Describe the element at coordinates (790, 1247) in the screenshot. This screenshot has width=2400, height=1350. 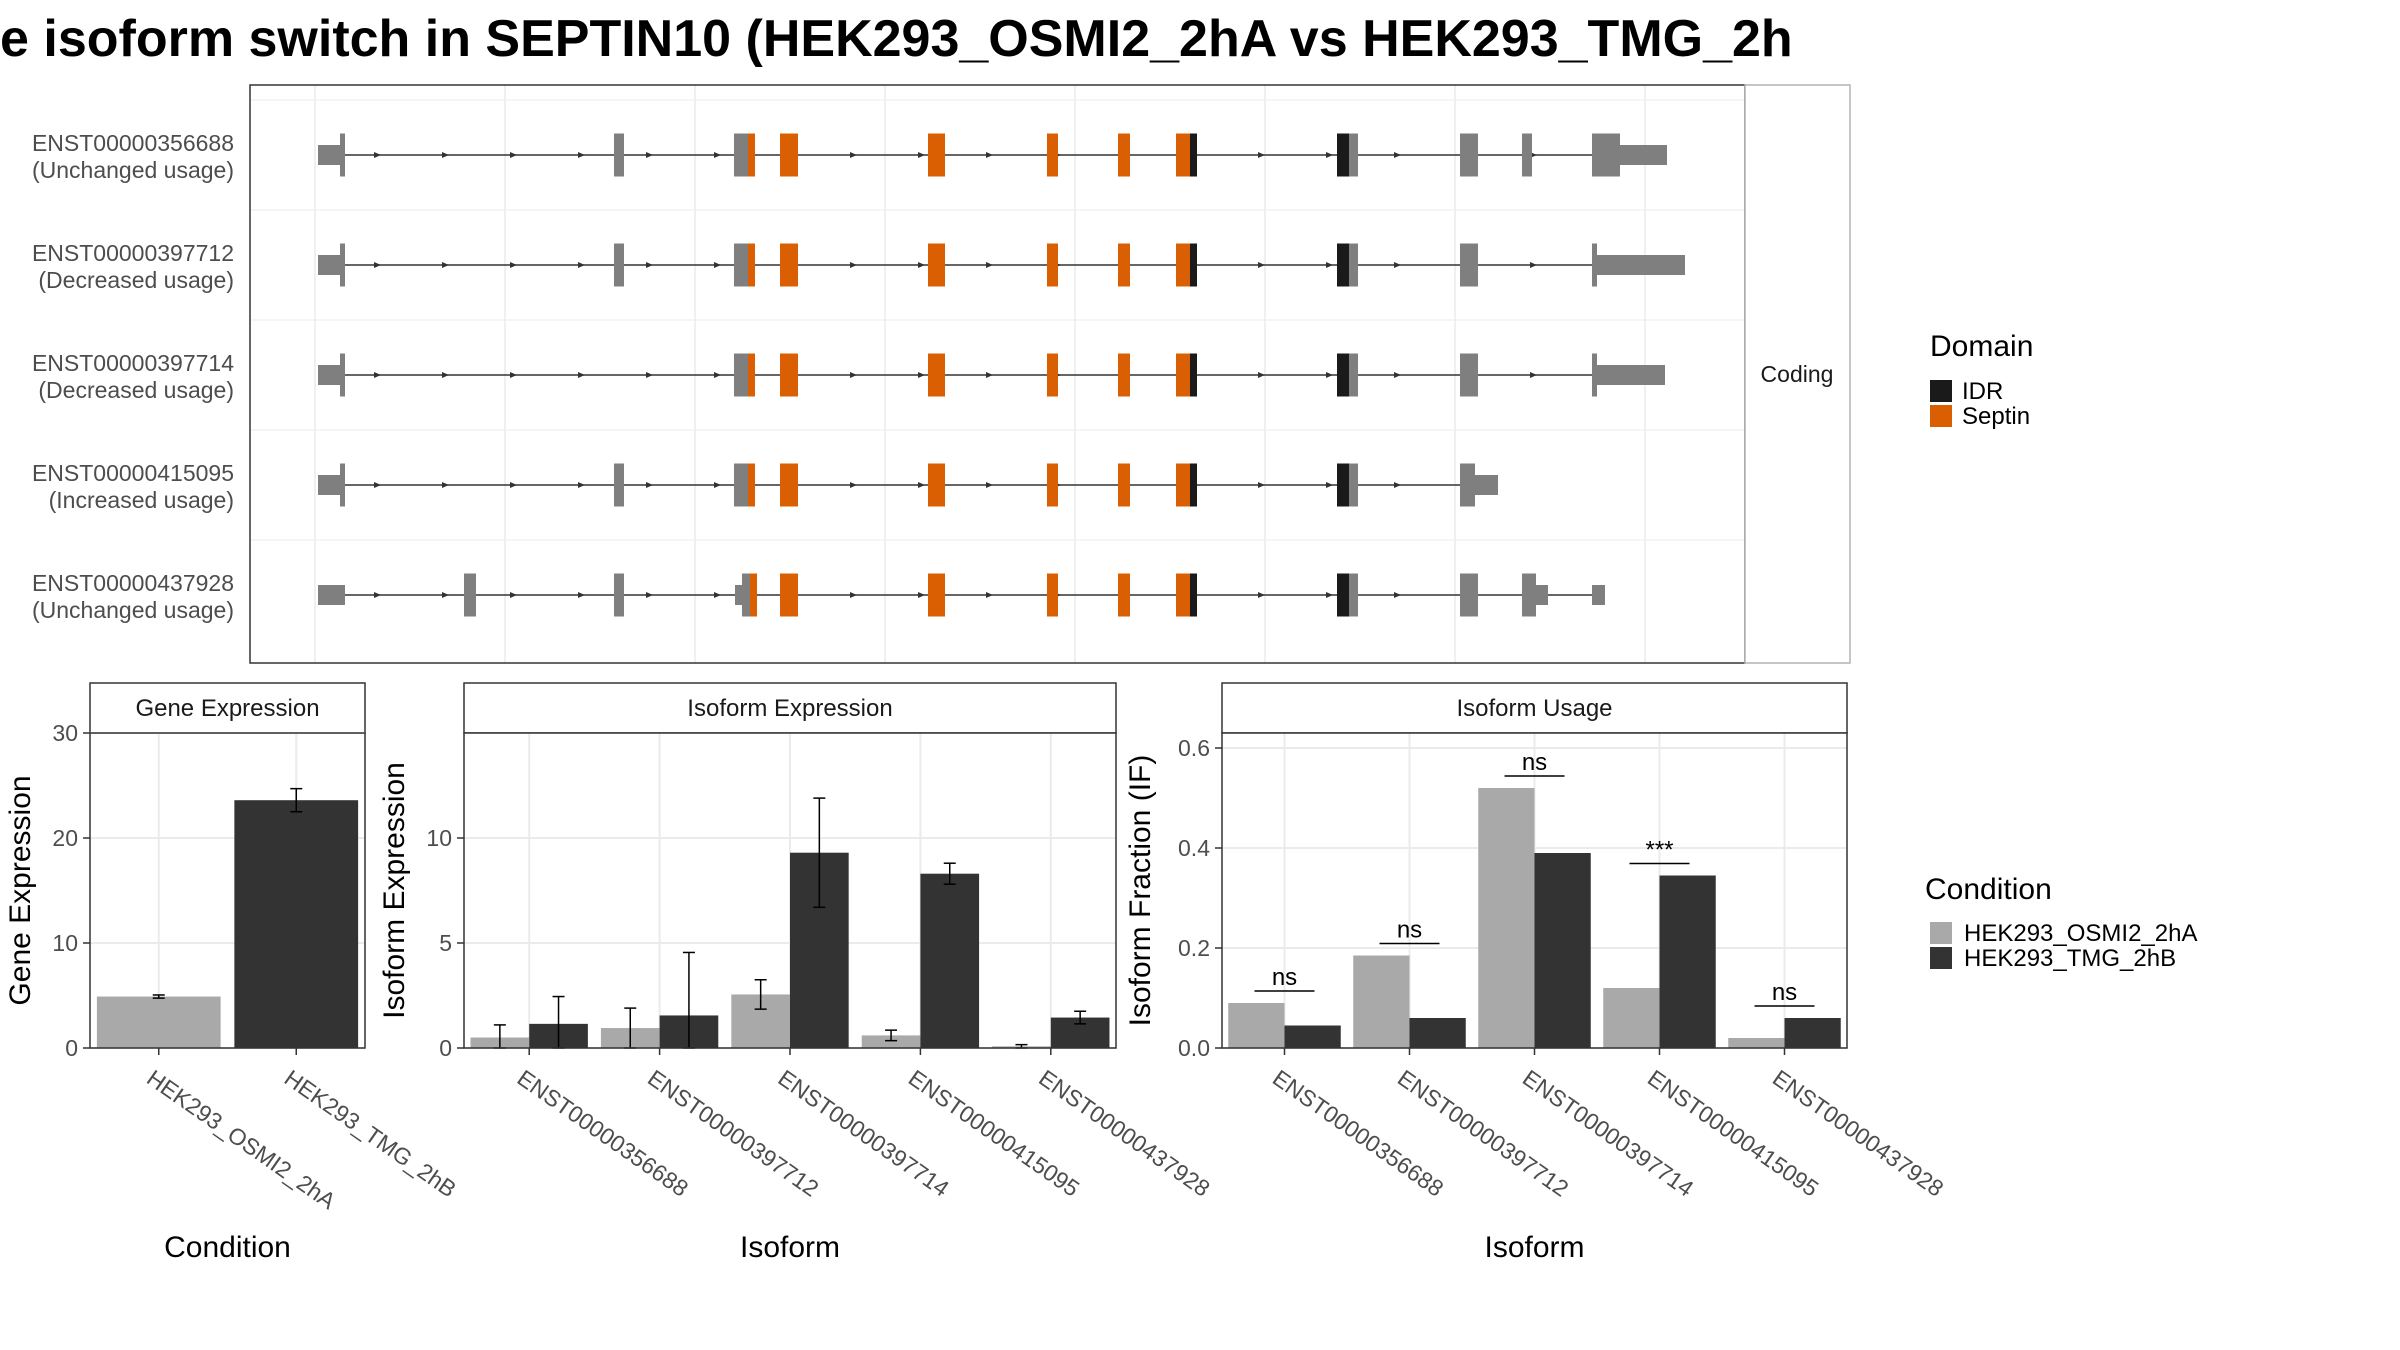
I see `x-axis-title: Isoform` at that location.